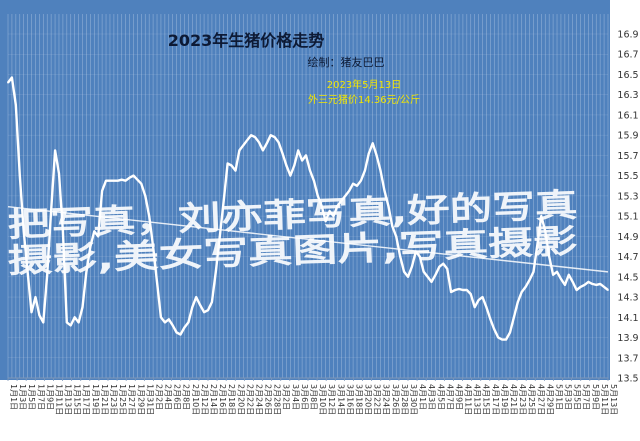  What do you see at coordinates (422, 397) in the screenshot?
I see `x-tick-label: 4月1日` at bounding box center [422, 397].